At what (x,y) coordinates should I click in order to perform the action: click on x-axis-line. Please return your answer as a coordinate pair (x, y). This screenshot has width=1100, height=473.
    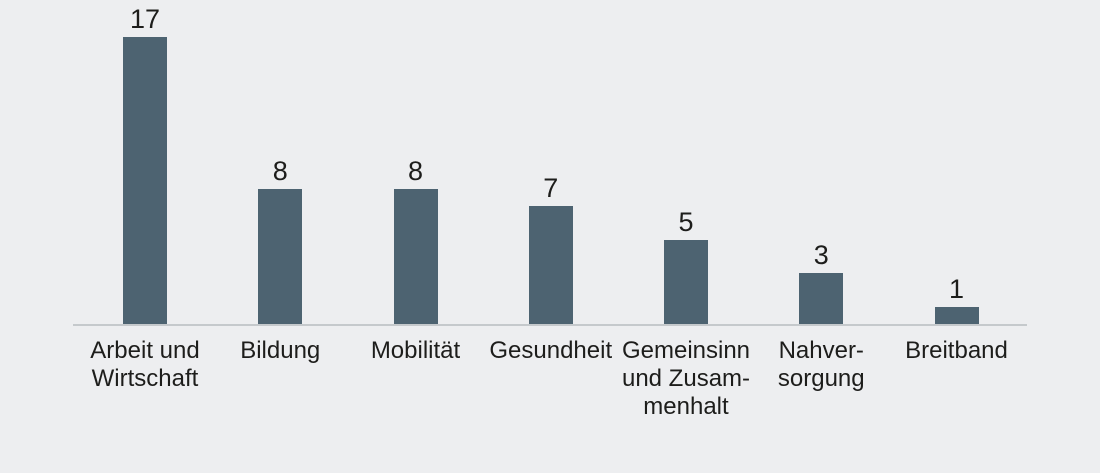
    Looking at the image, I should click on (550, 325).